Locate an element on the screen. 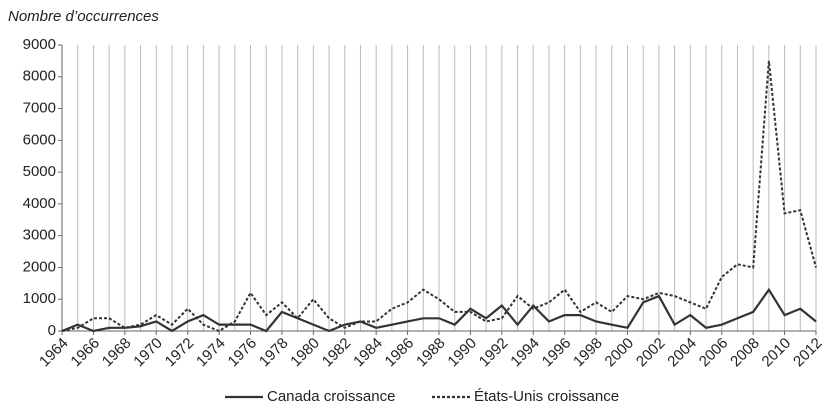 The width and height of the screenshot is (826, 411). x-tick-label: 1988 is located at coordinates (431, 353).